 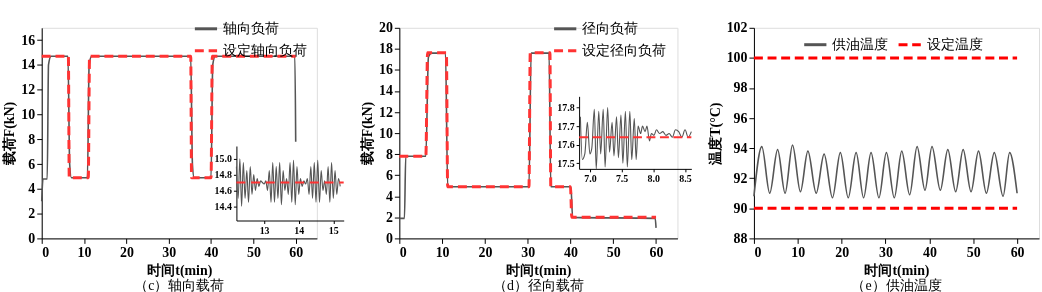 I want to click on legend-label: 径向负荷, so click(x=610, y=28).